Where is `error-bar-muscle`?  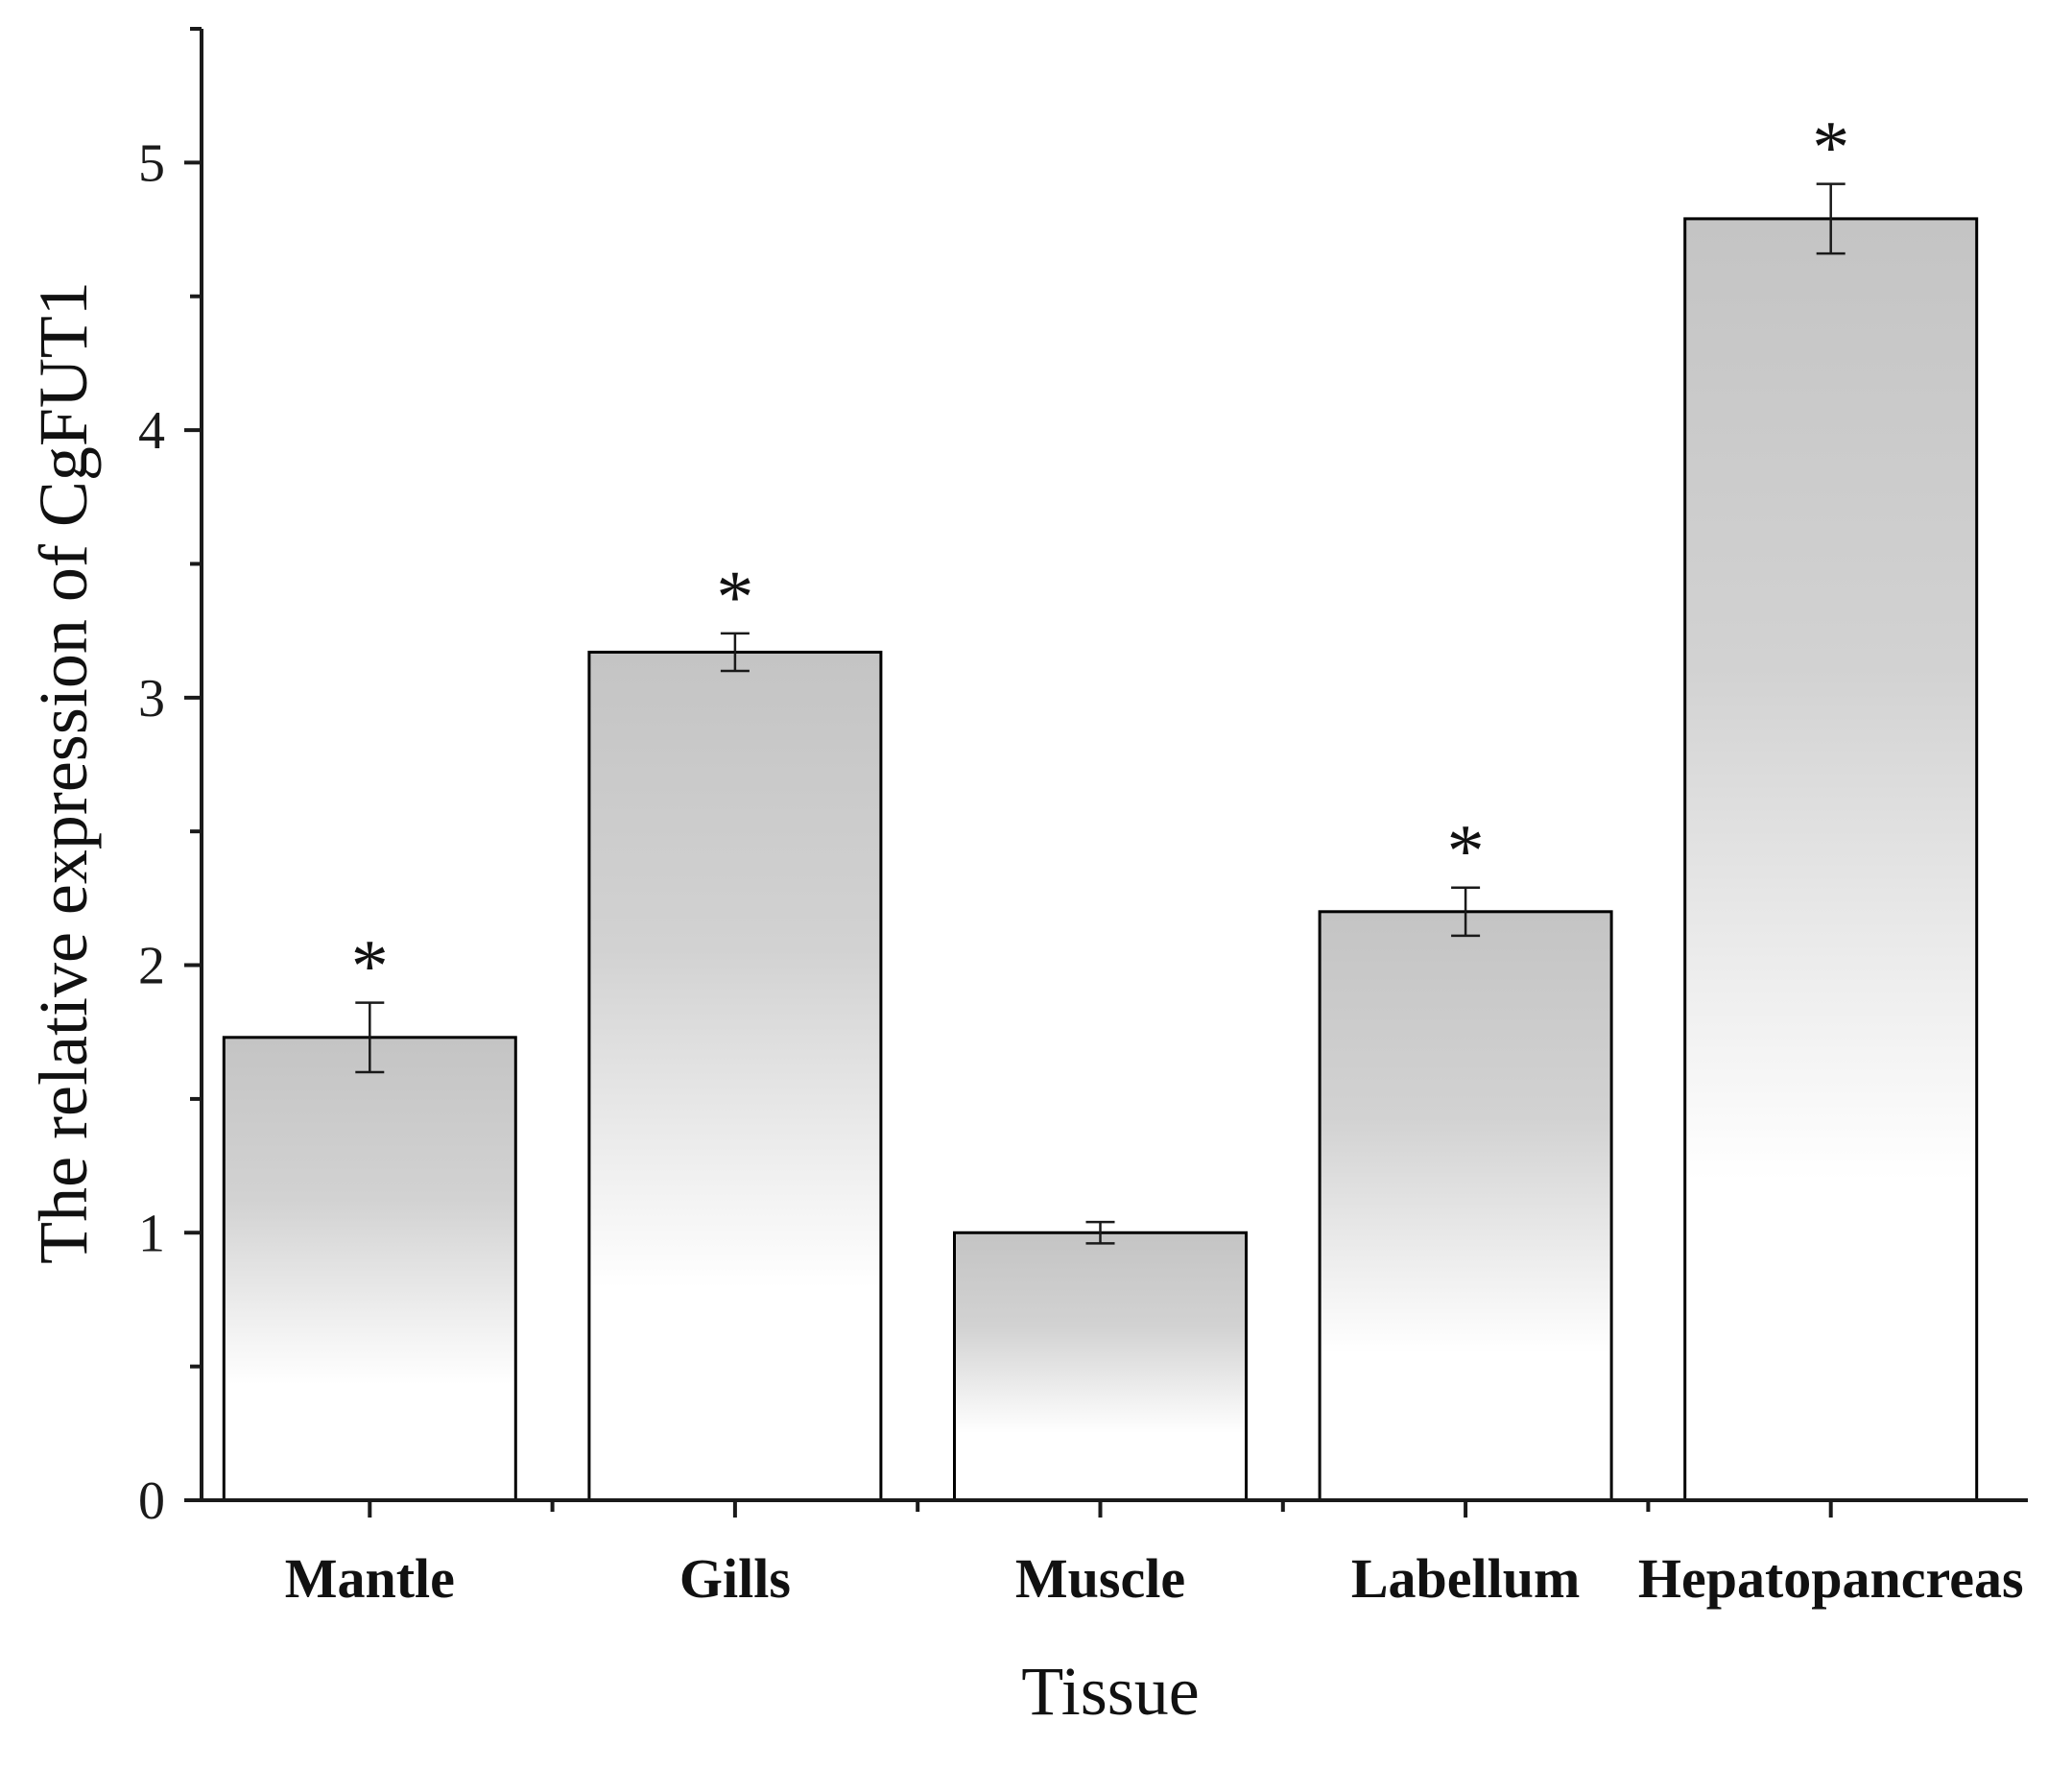
error-bar-muscle is located at coordinates (1100, 1232).